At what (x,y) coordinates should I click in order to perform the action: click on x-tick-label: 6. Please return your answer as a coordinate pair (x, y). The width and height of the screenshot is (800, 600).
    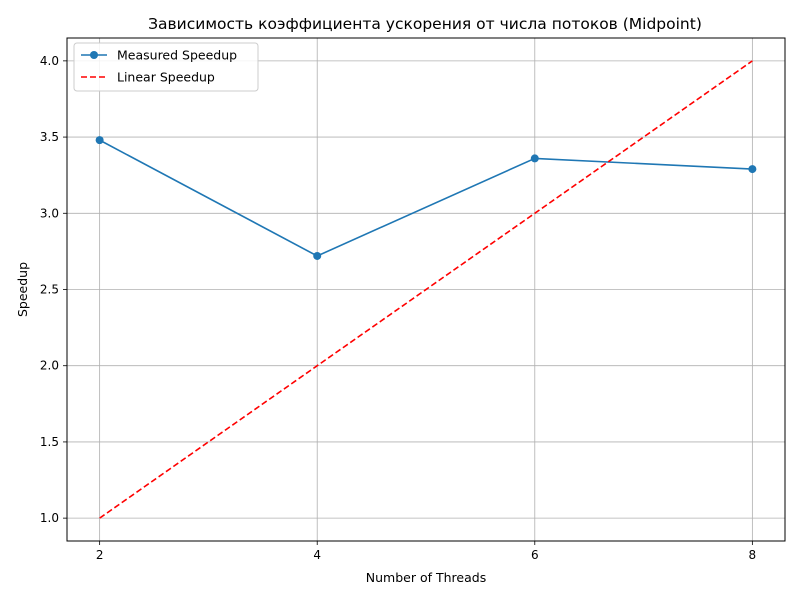
    Looking at the image, I should click on (535, 555).